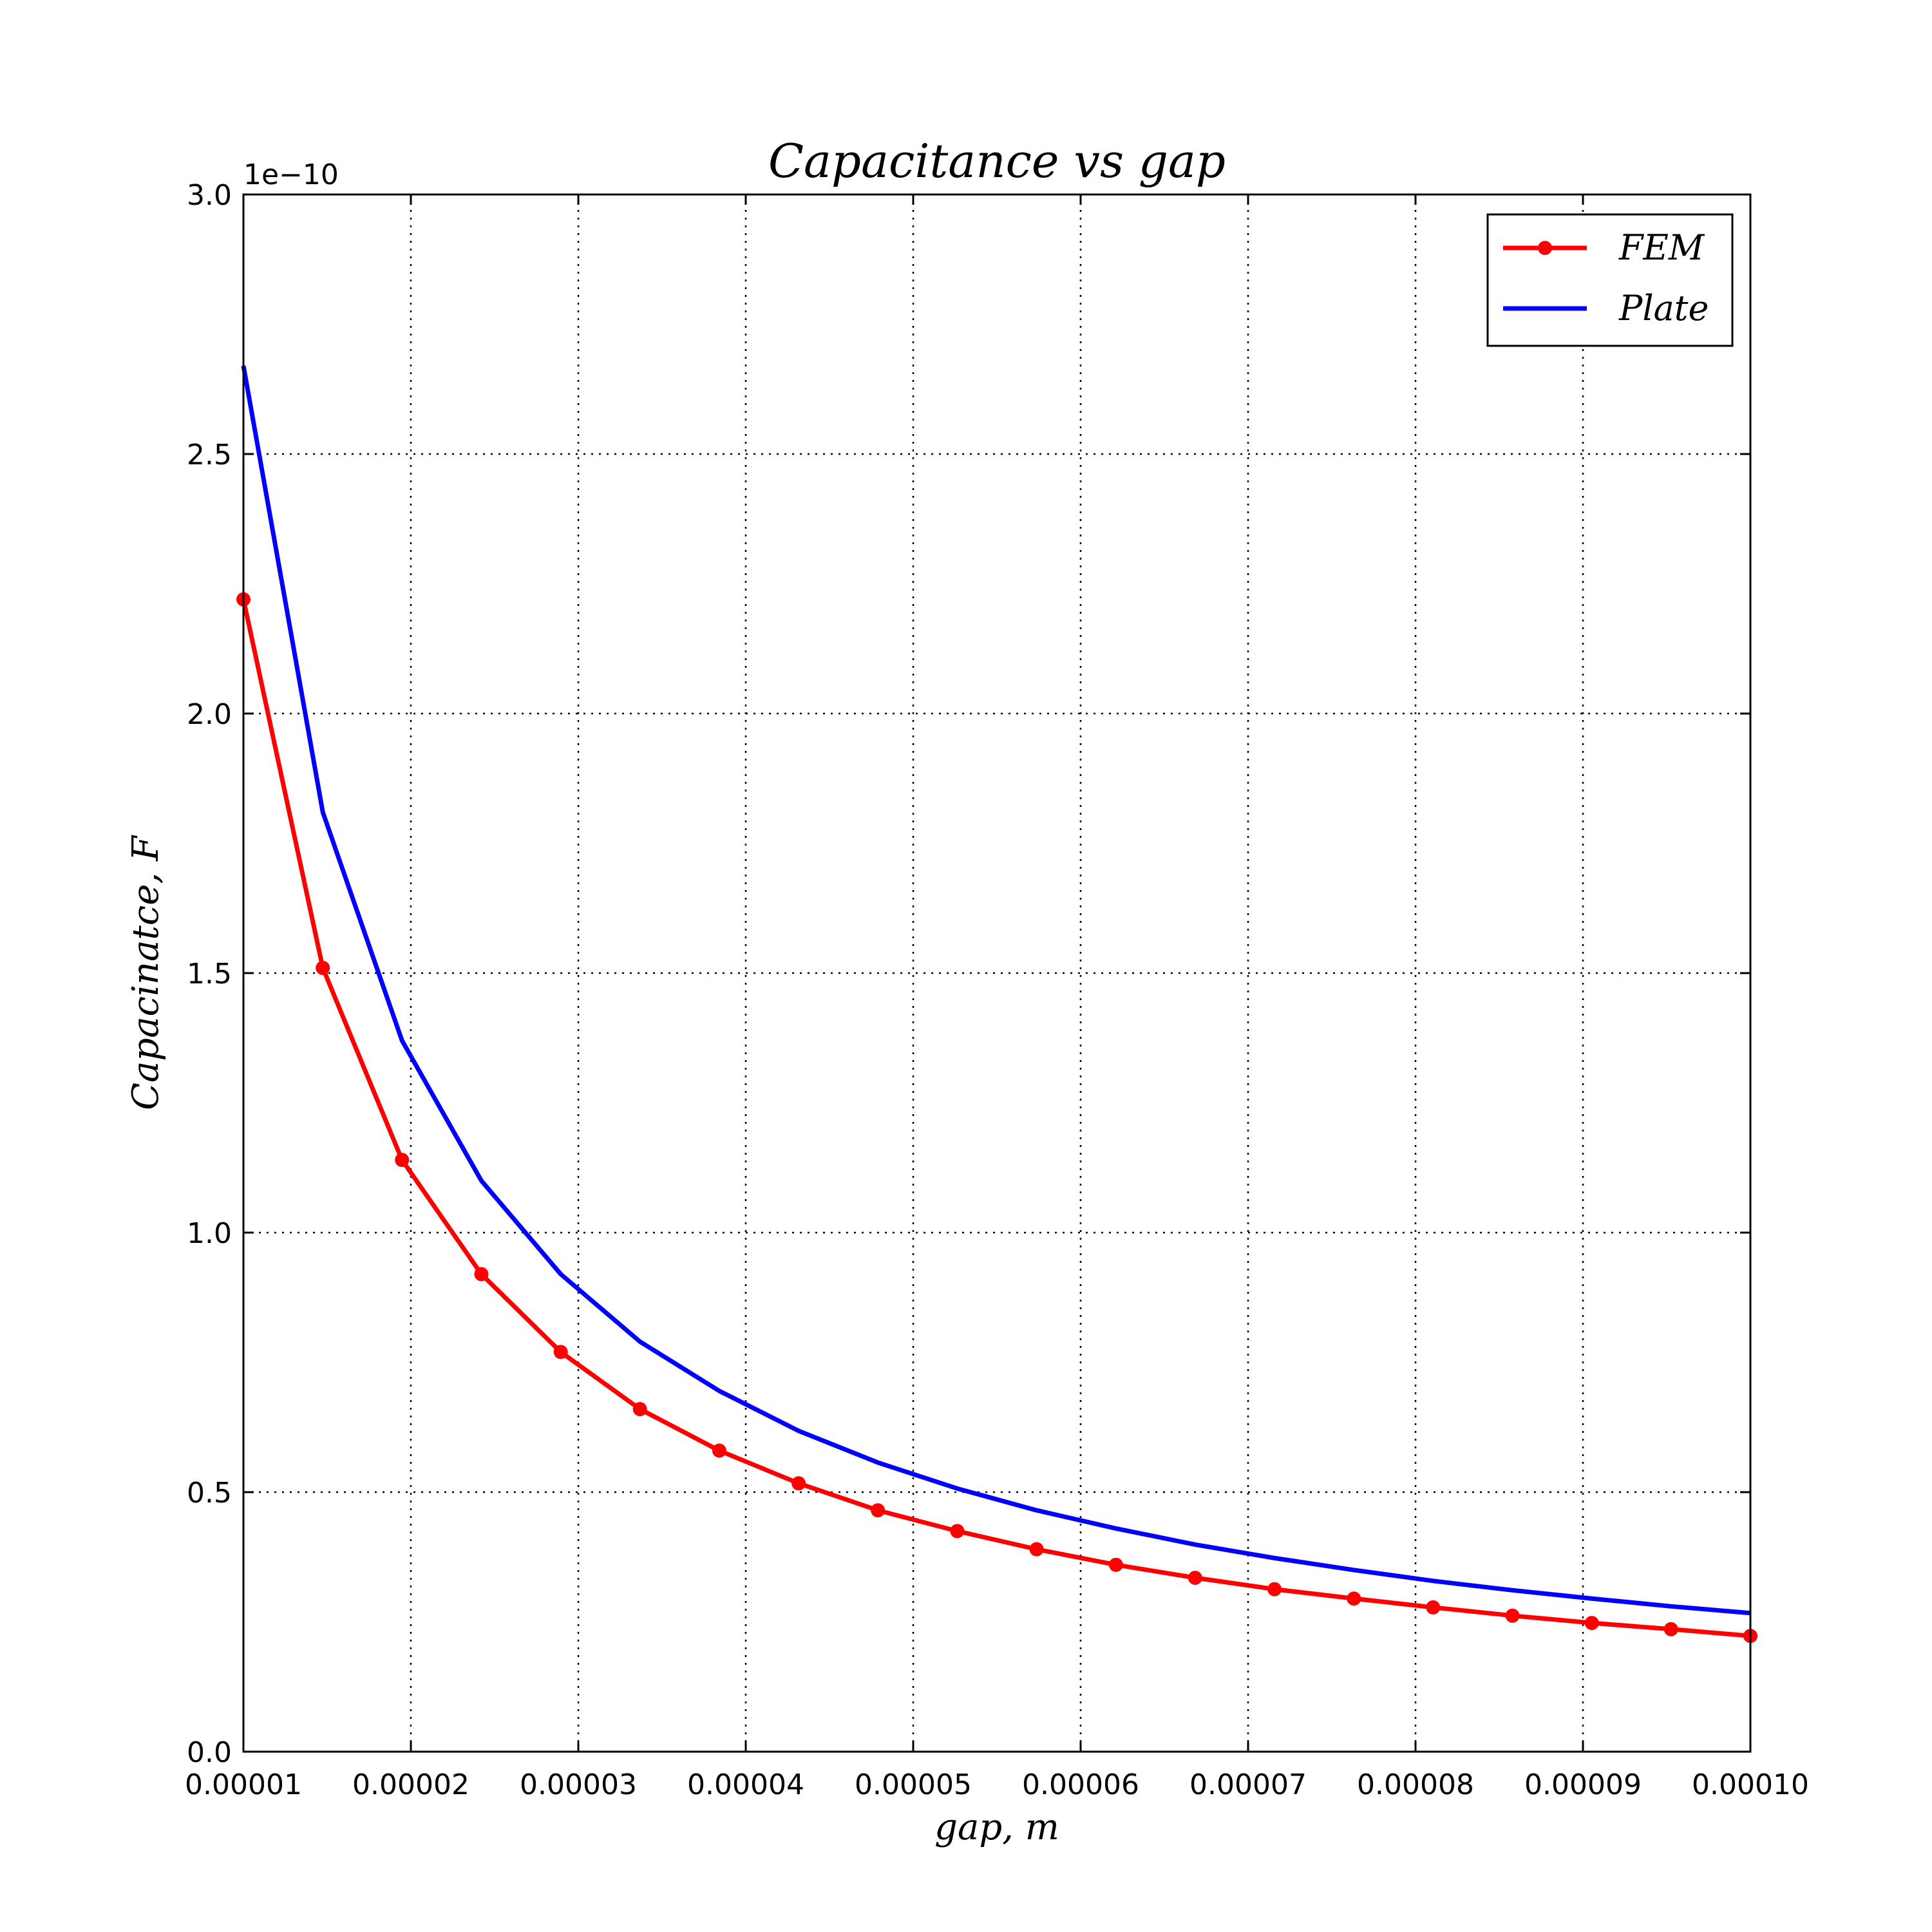  I want to click on x-tick-label: 0.00010, so click(1750, 1785).